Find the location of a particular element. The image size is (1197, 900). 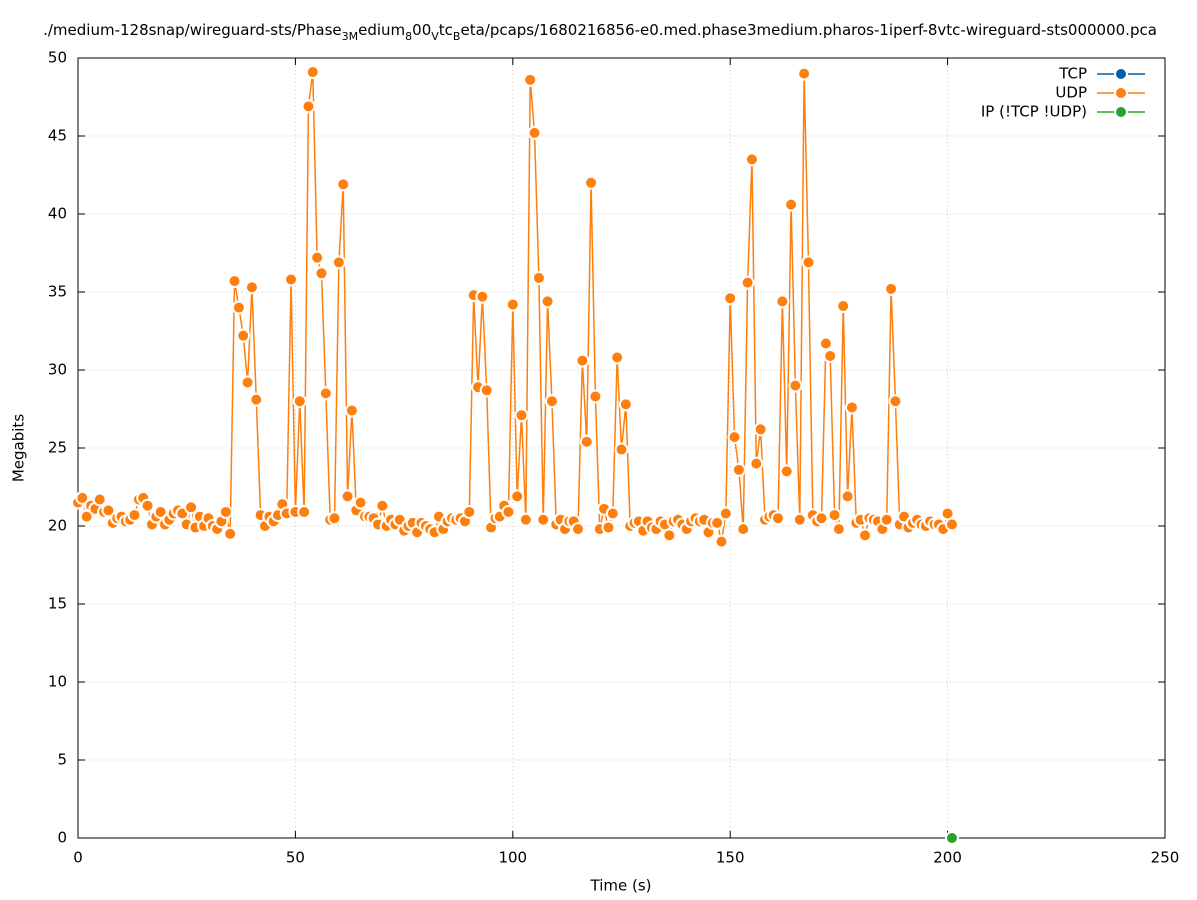

y-tick-label: 45 is located at coordinates (57, 136).